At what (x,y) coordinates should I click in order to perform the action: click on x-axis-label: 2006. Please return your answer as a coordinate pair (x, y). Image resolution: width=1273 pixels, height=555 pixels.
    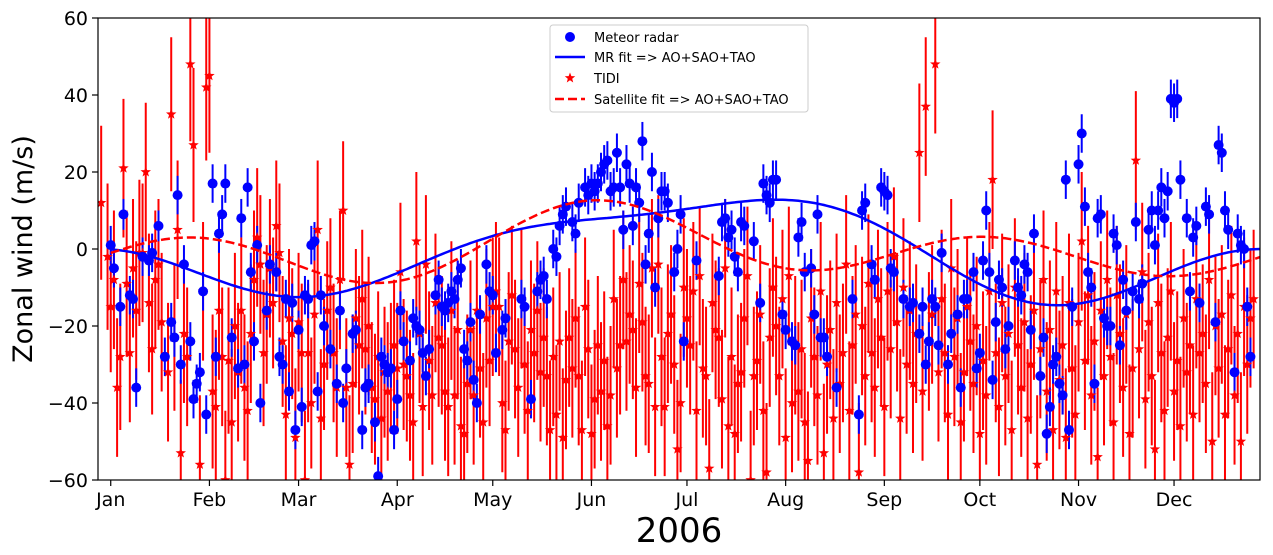
    Looking at the image, I should click on (679, 531).